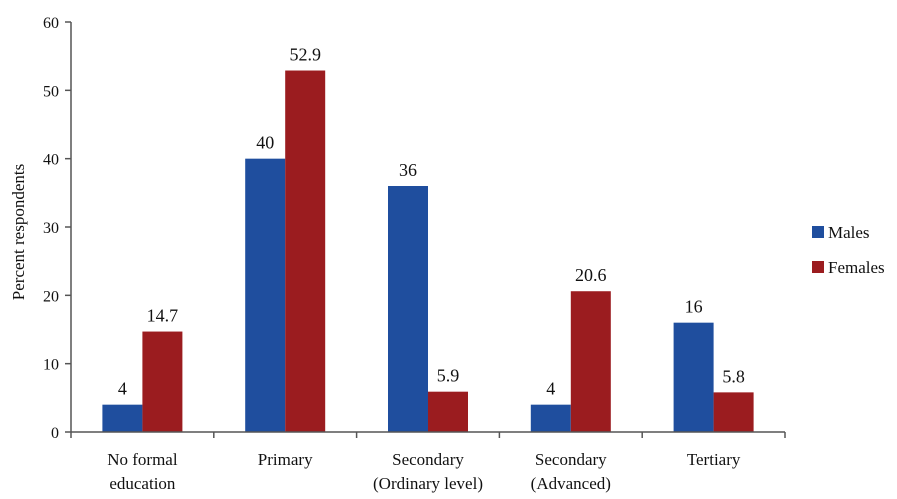  I want to click on y-tick-label: 60, so click(51, 23).